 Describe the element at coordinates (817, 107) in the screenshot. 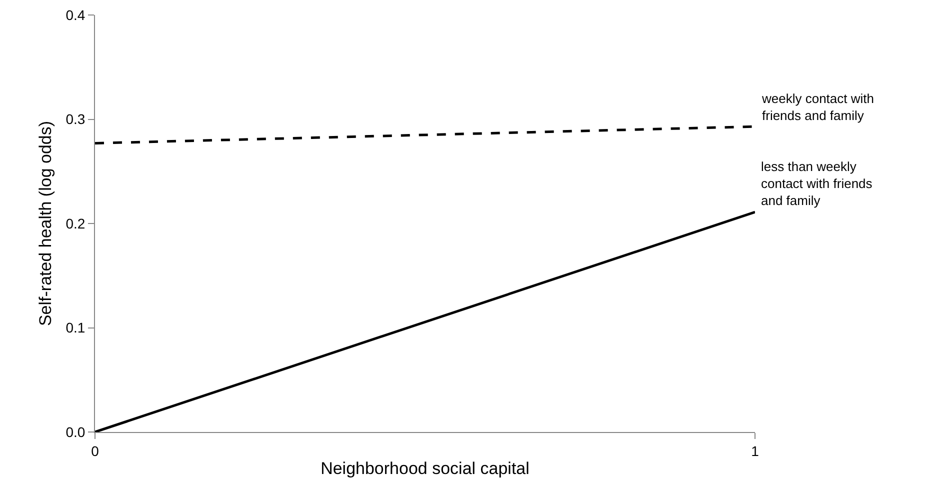

I see `series-label: weekly contact with friends and family` at that location.